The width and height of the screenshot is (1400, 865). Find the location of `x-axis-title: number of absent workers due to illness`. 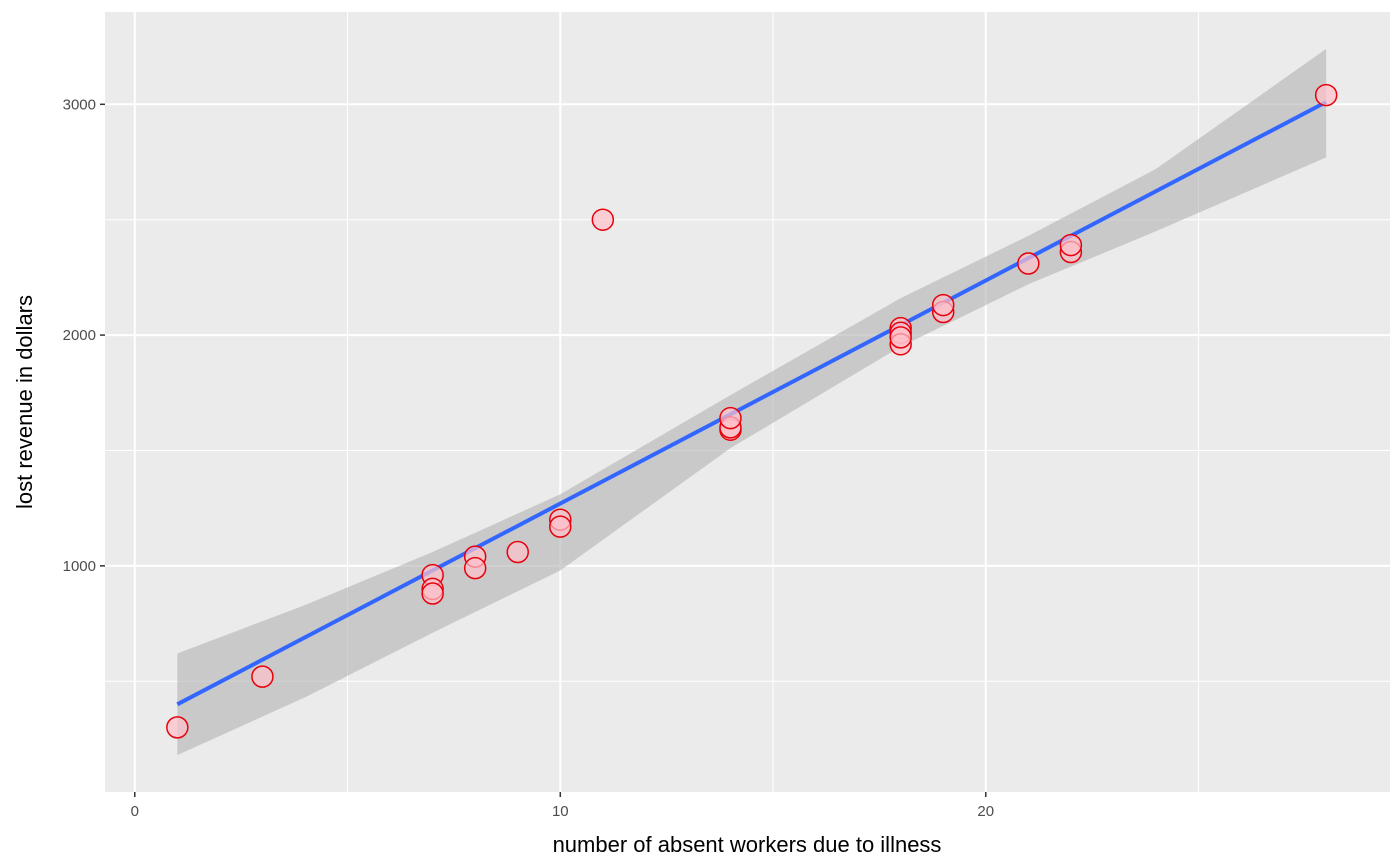

x-axis-title: number of absent workers due to illness is located at coordinates (747, 844).